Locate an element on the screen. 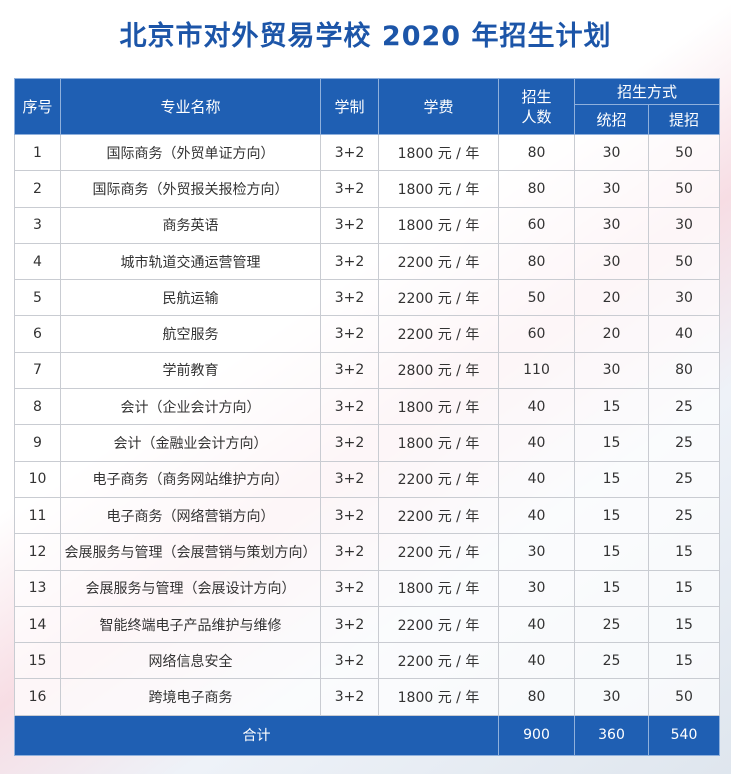 The height and width of the screenshot is (774, 731). table-cell: 4 is located at coordinates (37, 261).